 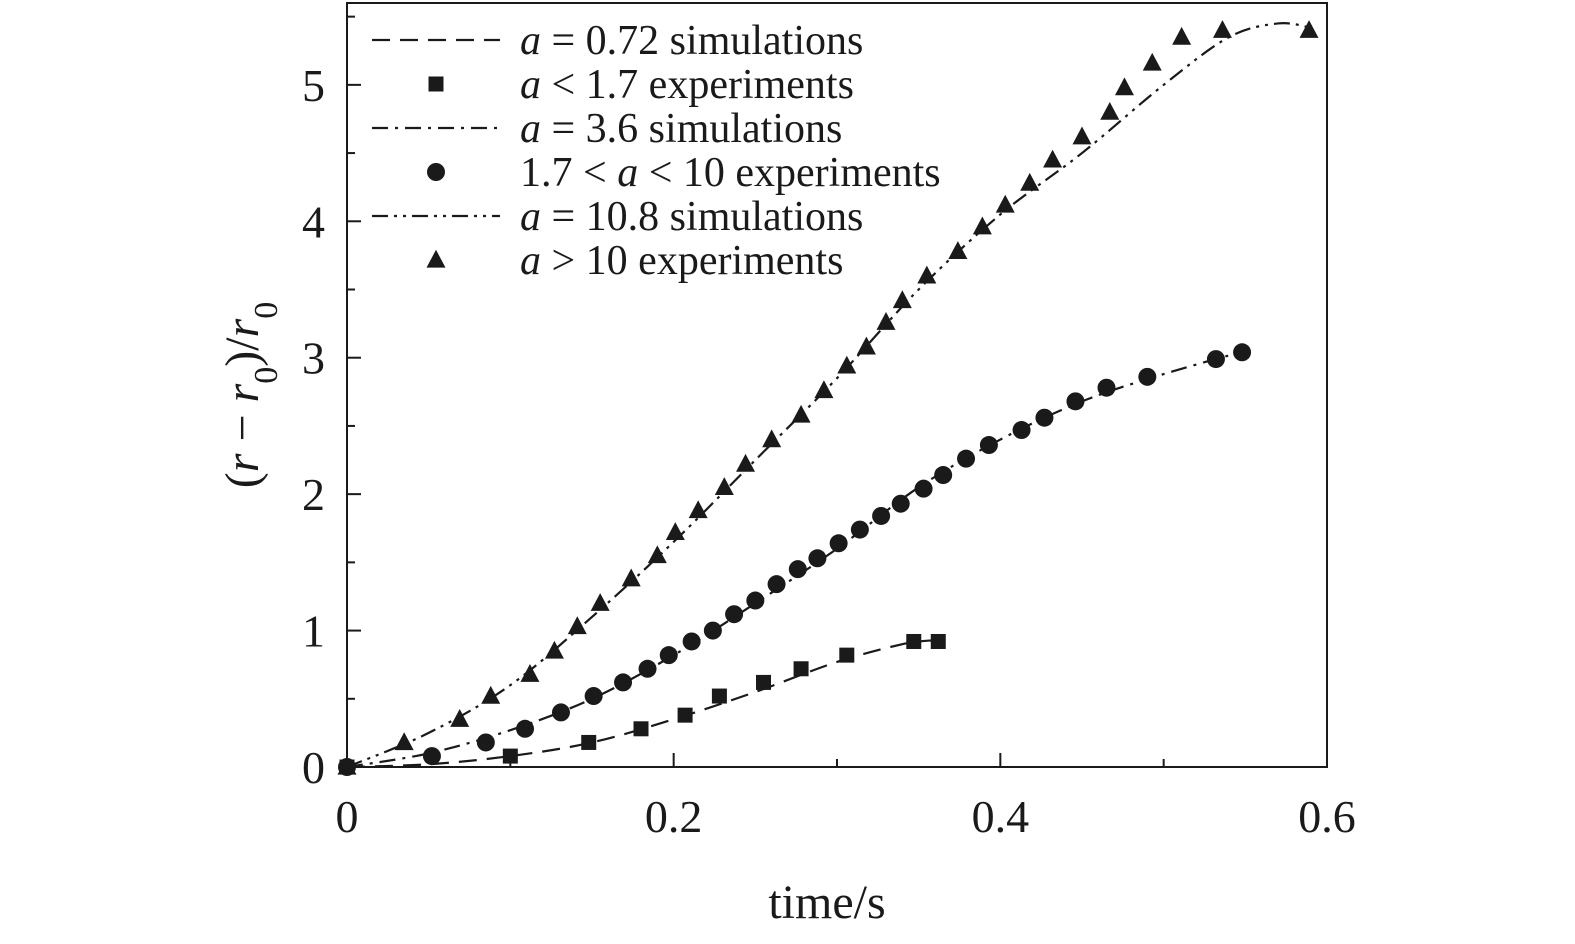 What do you see at coordinates (313, 358) in the screenshot?
I see `y-tick-label: 3` at bounding box center [313, 358].